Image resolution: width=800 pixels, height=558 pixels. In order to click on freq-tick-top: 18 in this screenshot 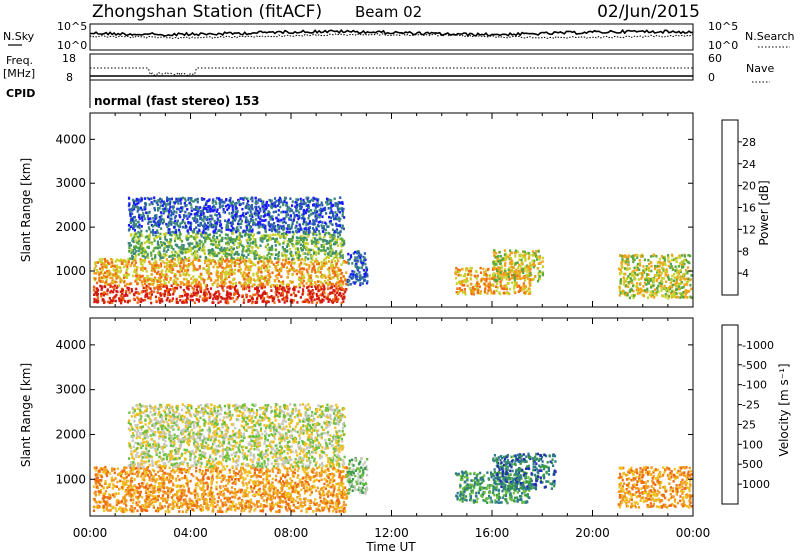, I will do `click(69, 58)`.